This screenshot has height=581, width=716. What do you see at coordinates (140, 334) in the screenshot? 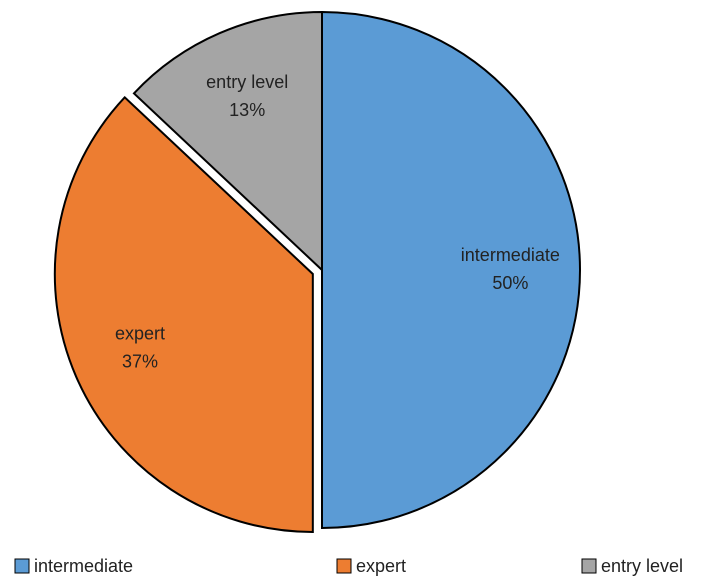
I see `slice-label: expert` at bounding box center [140, 334].